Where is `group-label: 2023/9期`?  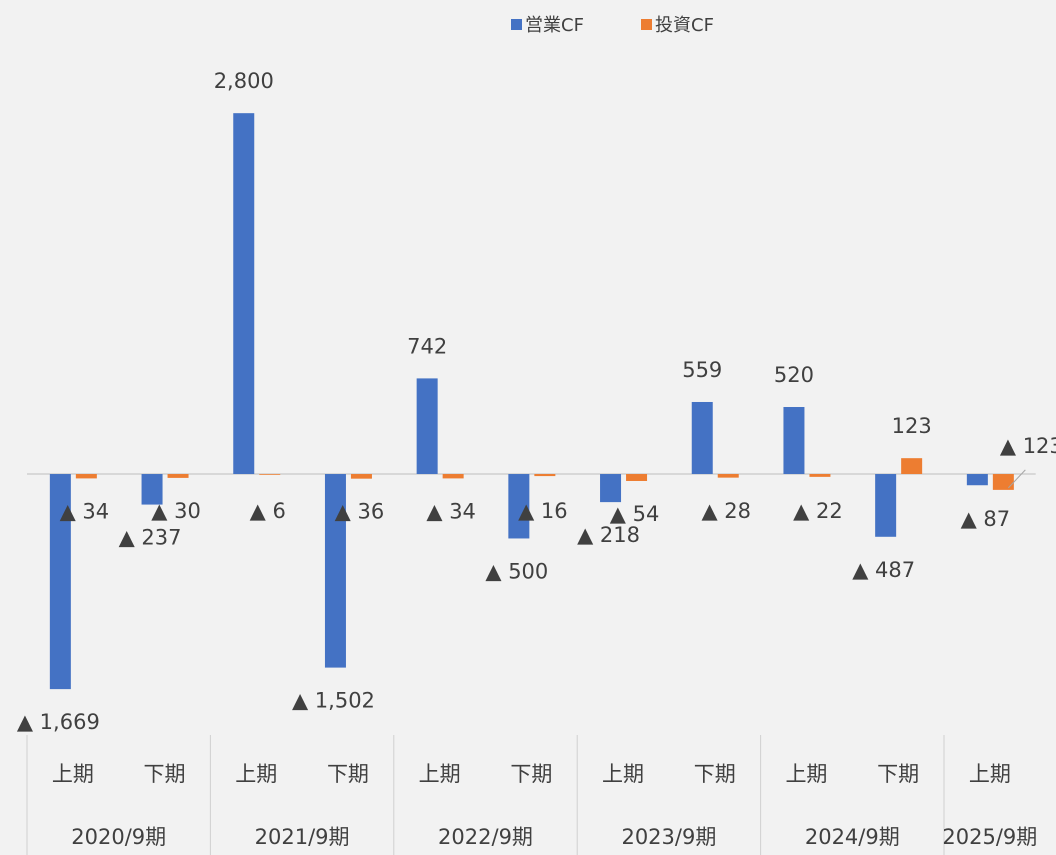
group-label: 2023/9期 is located at coordinates (668, 837).